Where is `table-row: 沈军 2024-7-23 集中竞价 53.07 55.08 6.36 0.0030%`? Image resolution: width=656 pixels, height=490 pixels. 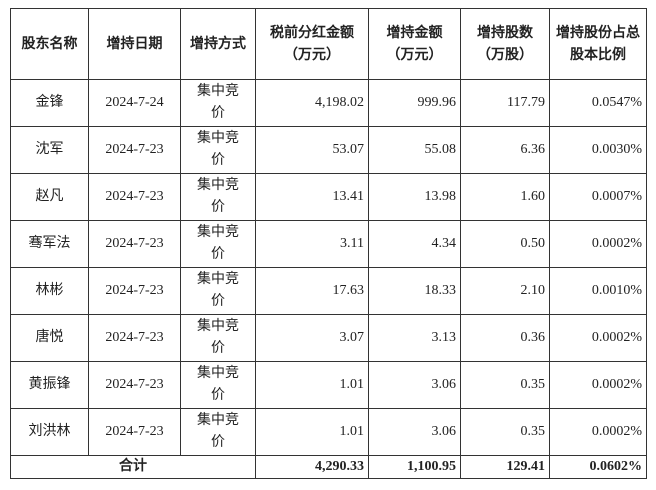
table-row: 沈军 2024-7-23 集中竞价 53.07 55.08 6.36 0.0030% is located at coordinates (328, 150).